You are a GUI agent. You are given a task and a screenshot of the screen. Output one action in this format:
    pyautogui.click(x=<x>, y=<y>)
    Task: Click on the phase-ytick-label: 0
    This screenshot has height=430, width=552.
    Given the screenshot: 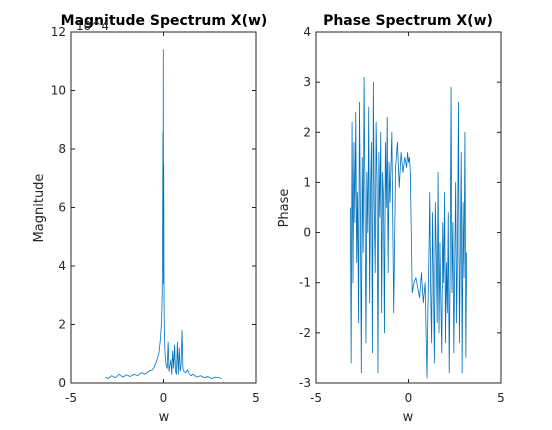 What is the action you would take?
    pyautogui.click(x=307, y=233)
    